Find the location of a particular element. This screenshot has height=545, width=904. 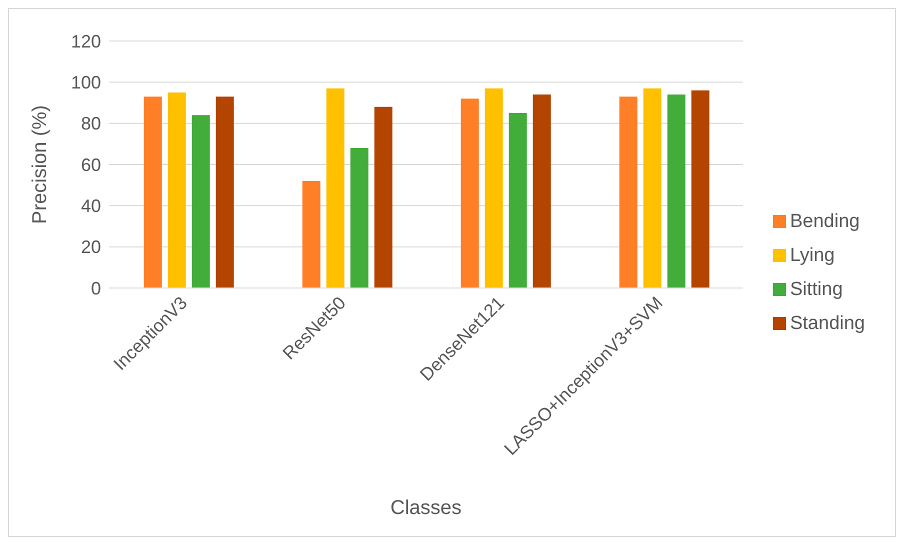

y-tick-label: 100 is located at coordinates (85, 82).